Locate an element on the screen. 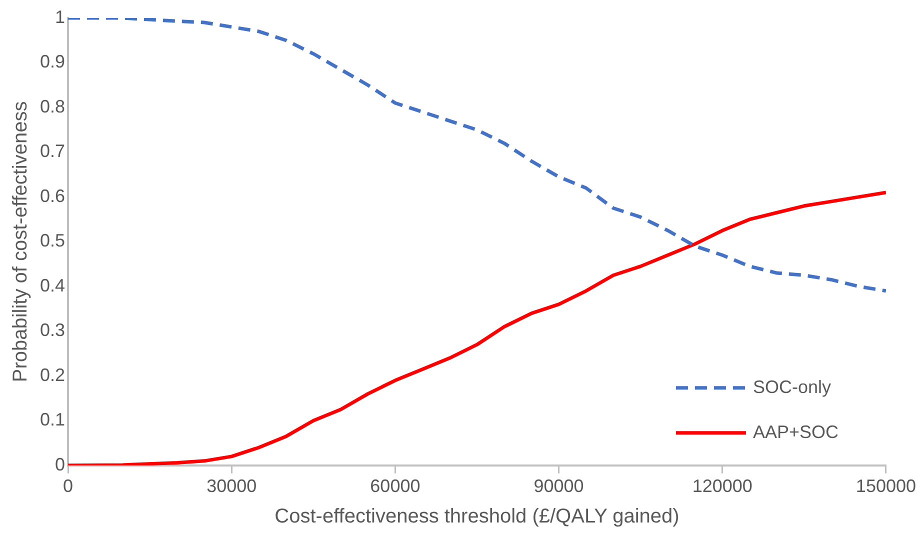 The height and width of the screenshot is (533, 919). legend-label: AAP+SOC is located at coordinates (795, 432).